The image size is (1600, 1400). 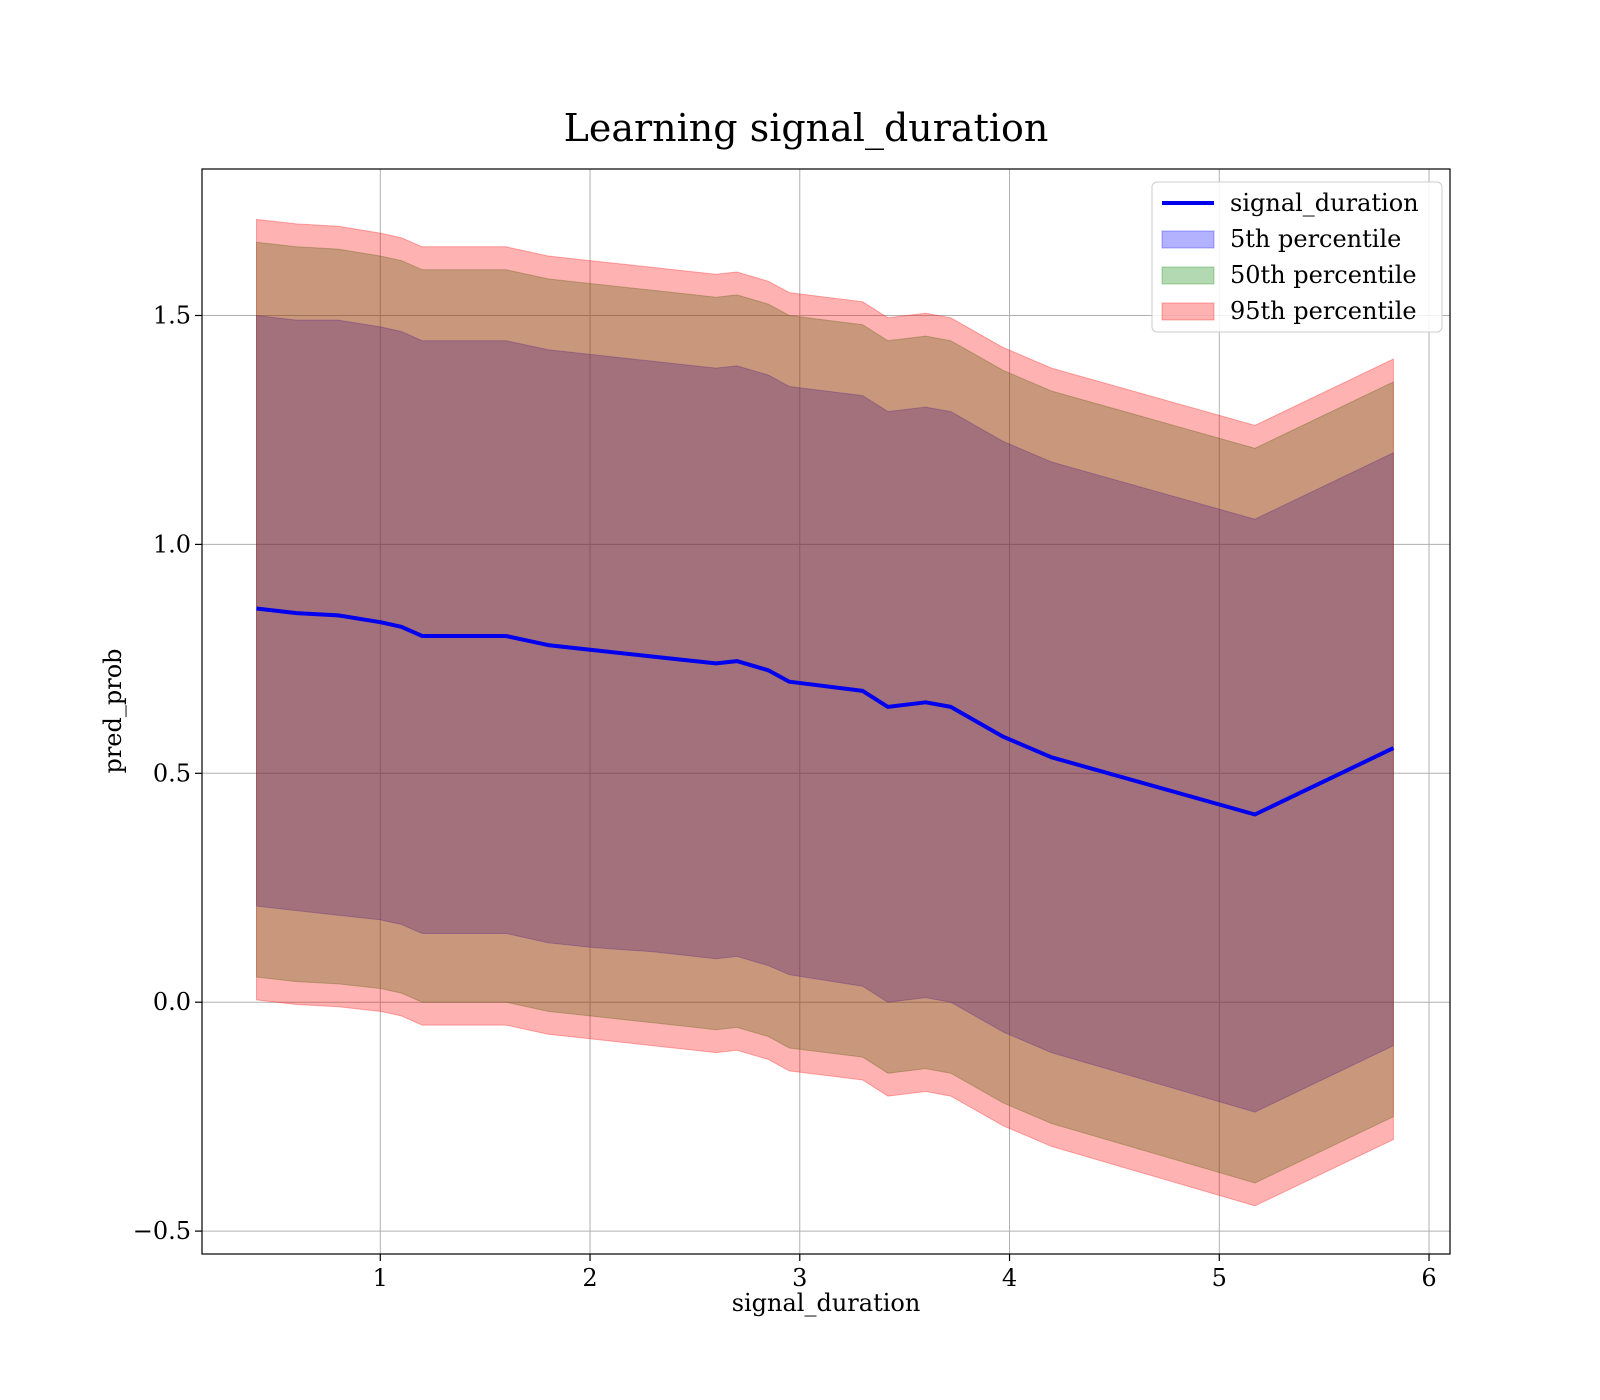 I want to click on y-tick-label: 1.0, so click(x=172, y=544).